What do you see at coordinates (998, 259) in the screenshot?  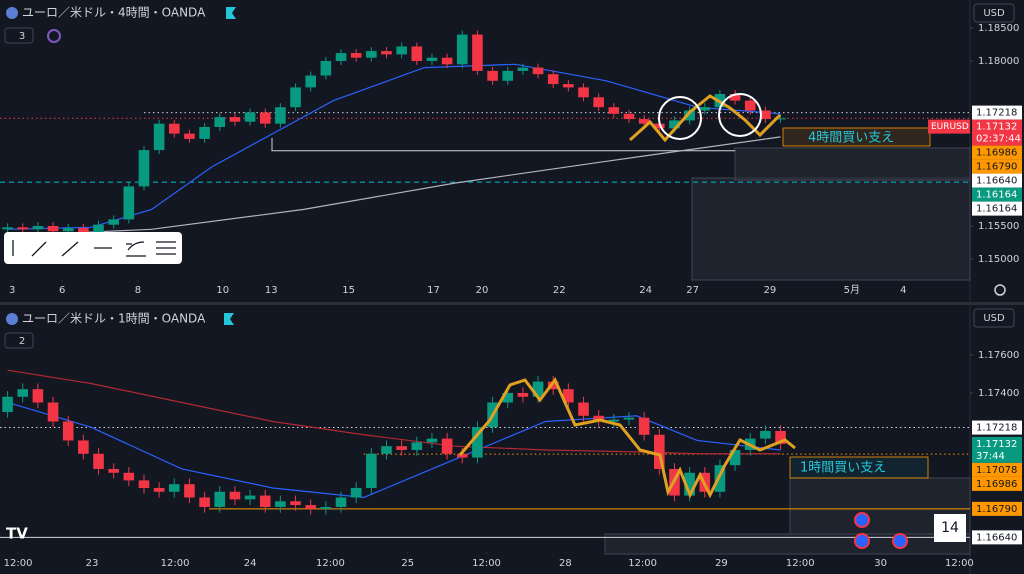 I see `y-tick-label: 1.15000` at bounding box center [998, 259].